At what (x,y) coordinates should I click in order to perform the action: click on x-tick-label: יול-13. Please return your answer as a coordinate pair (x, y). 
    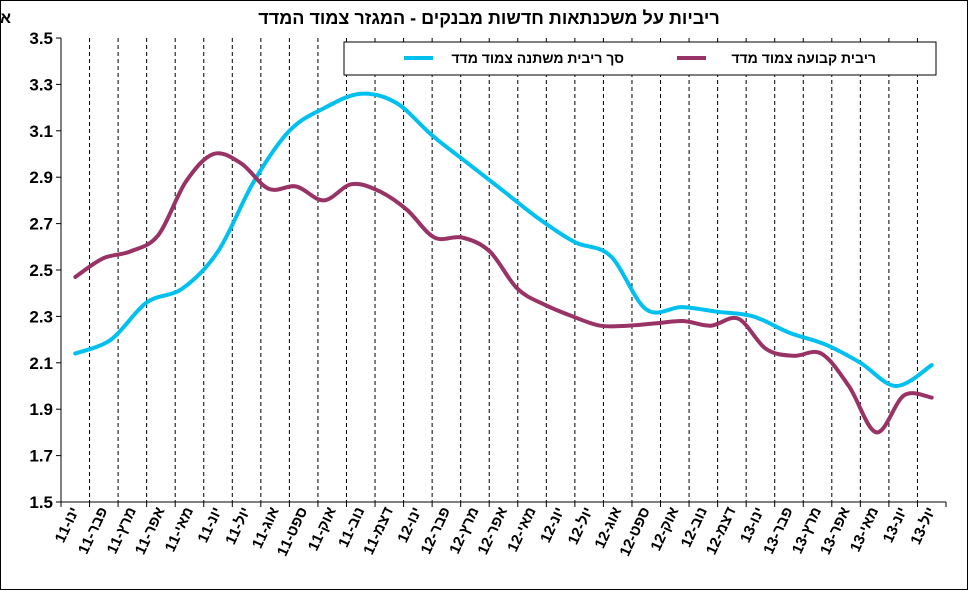
    Looking at the image, I should click on (923, 526).